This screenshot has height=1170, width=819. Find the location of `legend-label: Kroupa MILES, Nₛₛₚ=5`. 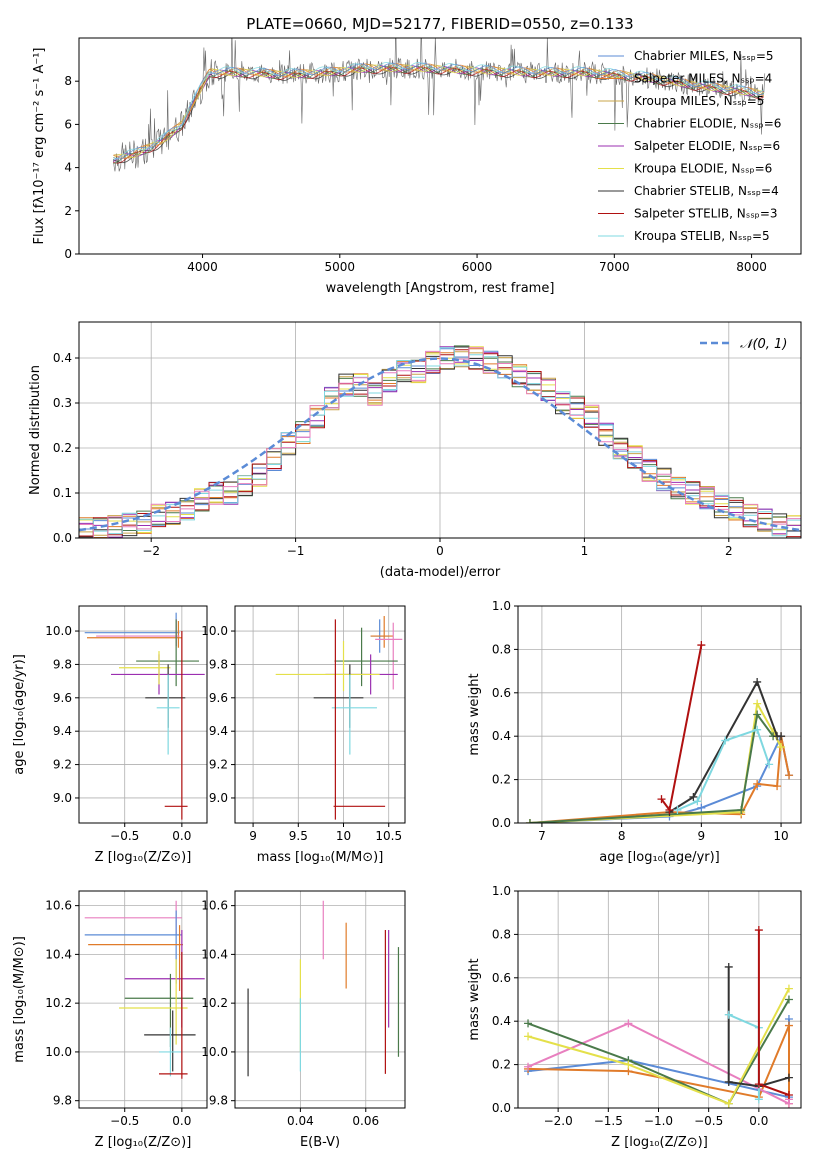

legend-label: Kroupa MILES, Nₛₛₚ=5 is located at coordinates (699, 101).